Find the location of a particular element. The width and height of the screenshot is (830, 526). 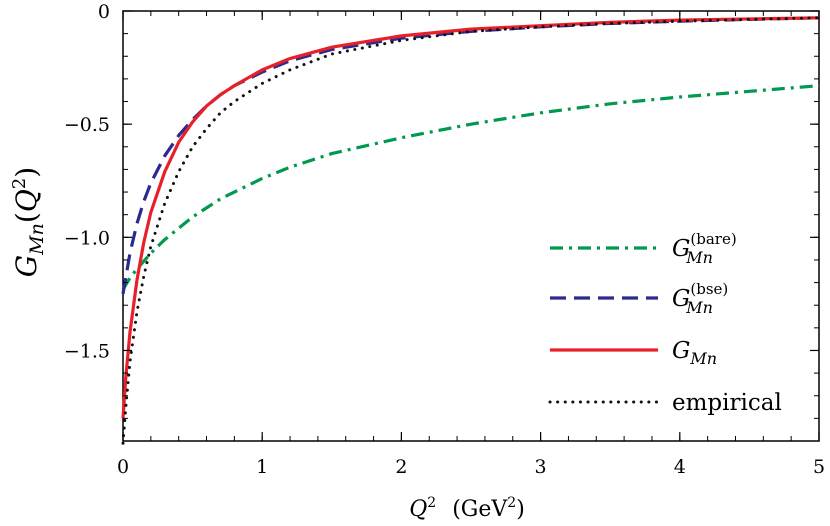

y-axis-title: GMn(Q2) is located at coordinates (28, 222).